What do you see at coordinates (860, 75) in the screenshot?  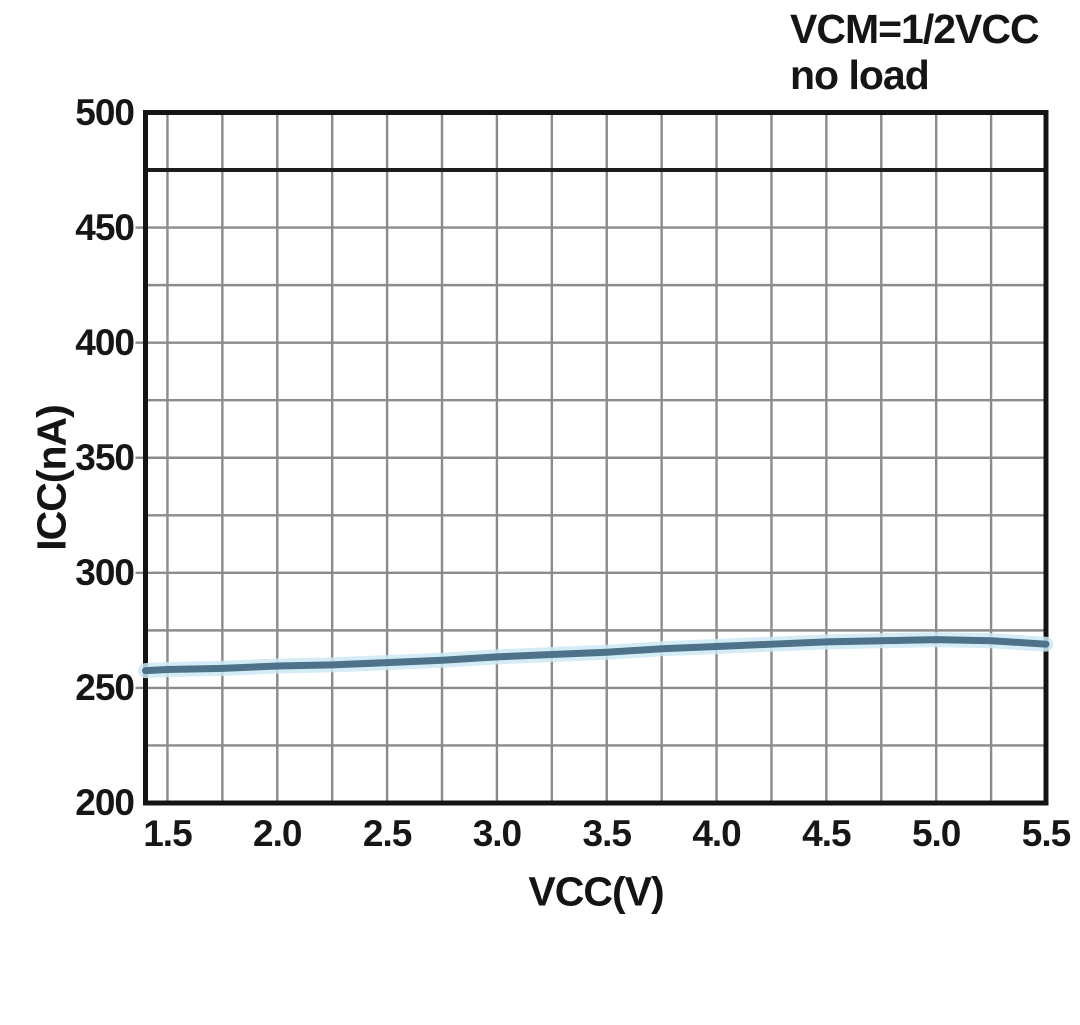 I see `annotation-line-2: no load` at bounding box center [860, 75].